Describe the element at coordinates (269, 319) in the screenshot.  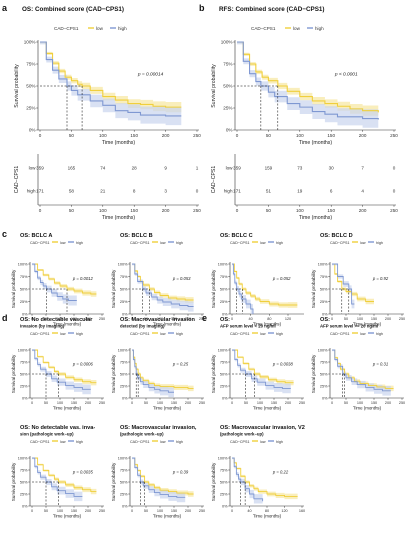
I see `x-tick-label: 80` at that location.